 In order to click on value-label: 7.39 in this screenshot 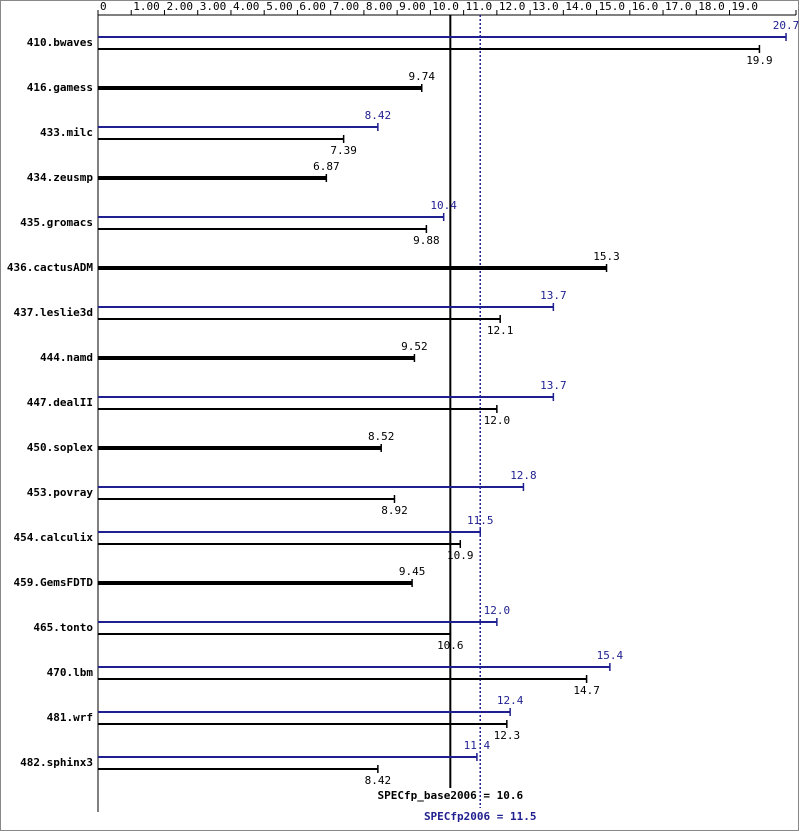, I will do `click(343, 150)`.